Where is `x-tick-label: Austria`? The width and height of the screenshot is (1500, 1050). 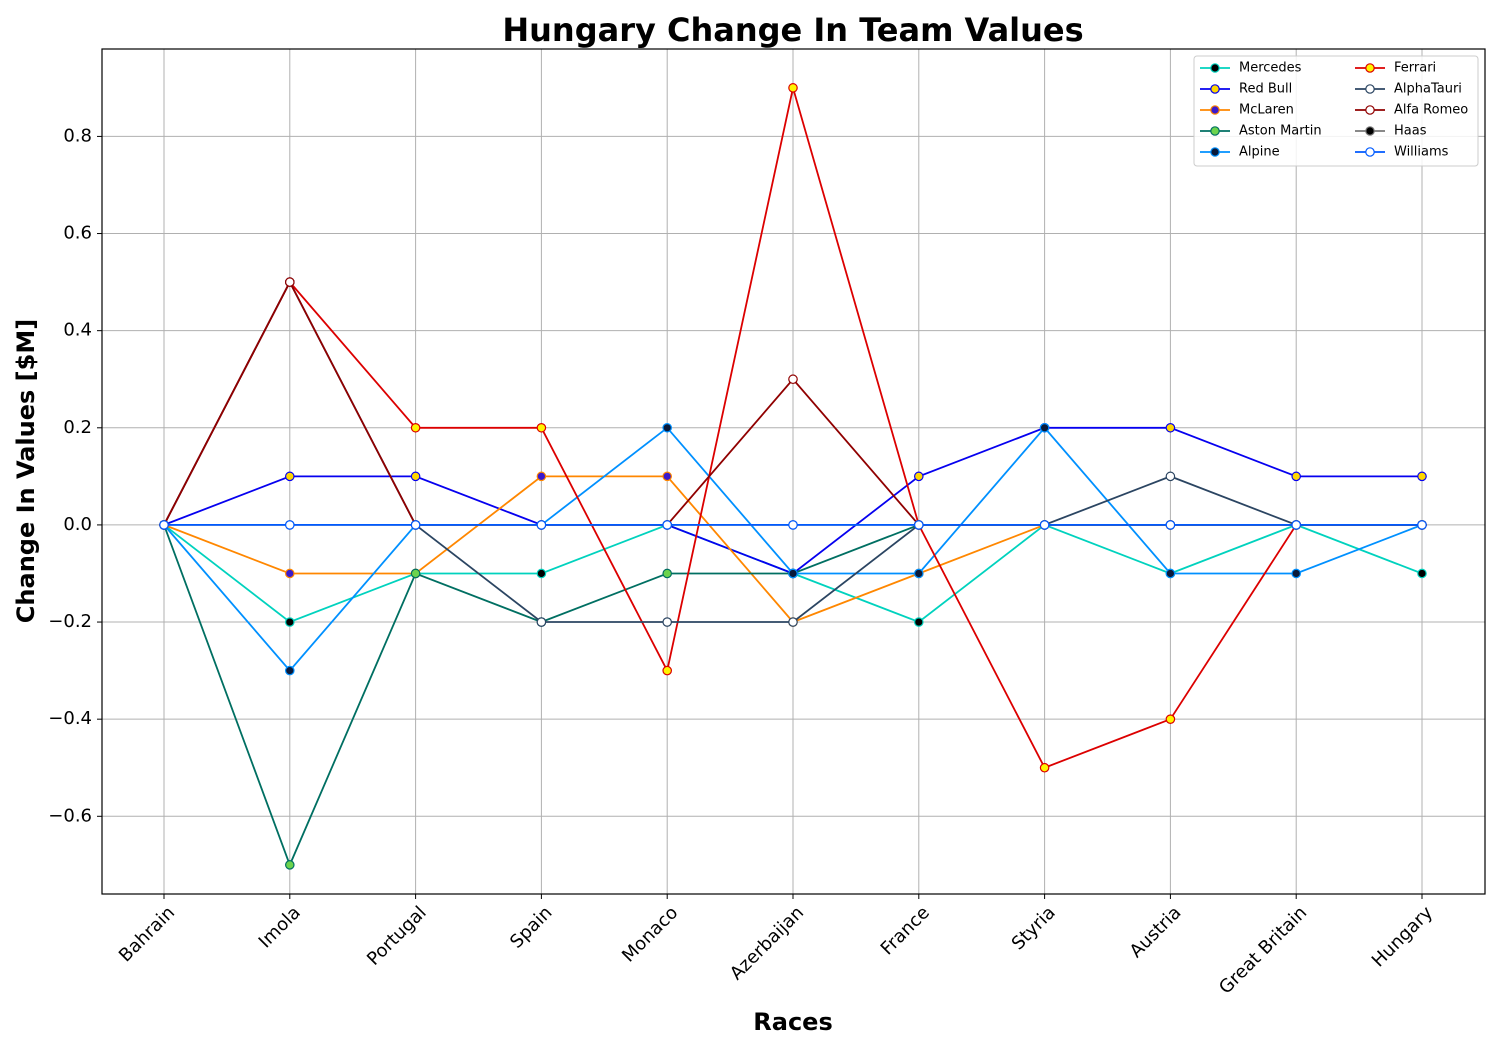
x-tick-label: Austria is located at coordinates (1156, 932).